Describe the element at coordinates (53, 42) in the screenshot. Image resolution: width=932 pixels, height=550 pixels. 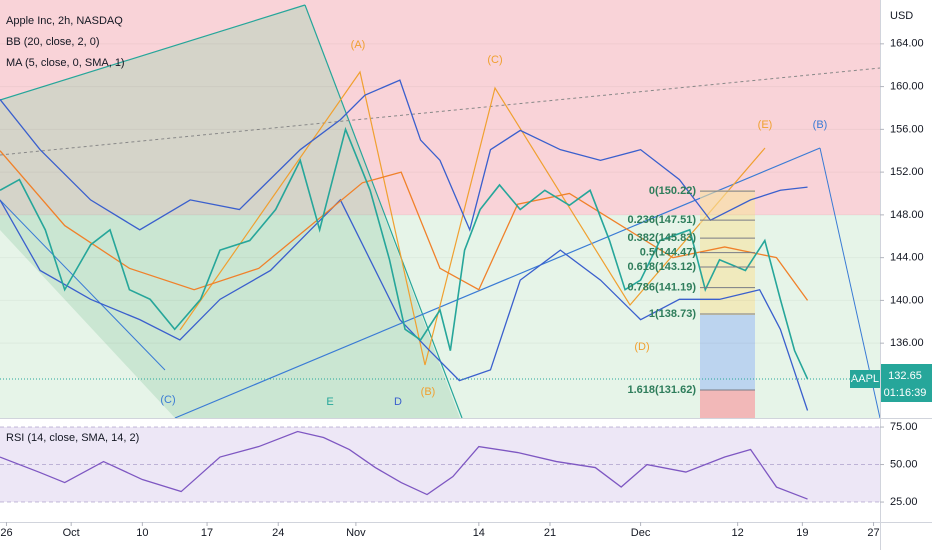
I see `legend-entry: BB (20, close, 2, 0)` at that location.